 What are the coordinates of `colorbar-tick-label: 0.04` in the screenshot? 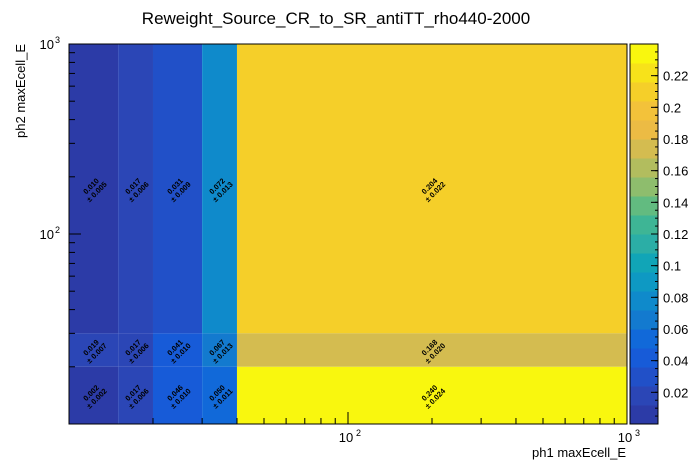 It's located at (675, 361).